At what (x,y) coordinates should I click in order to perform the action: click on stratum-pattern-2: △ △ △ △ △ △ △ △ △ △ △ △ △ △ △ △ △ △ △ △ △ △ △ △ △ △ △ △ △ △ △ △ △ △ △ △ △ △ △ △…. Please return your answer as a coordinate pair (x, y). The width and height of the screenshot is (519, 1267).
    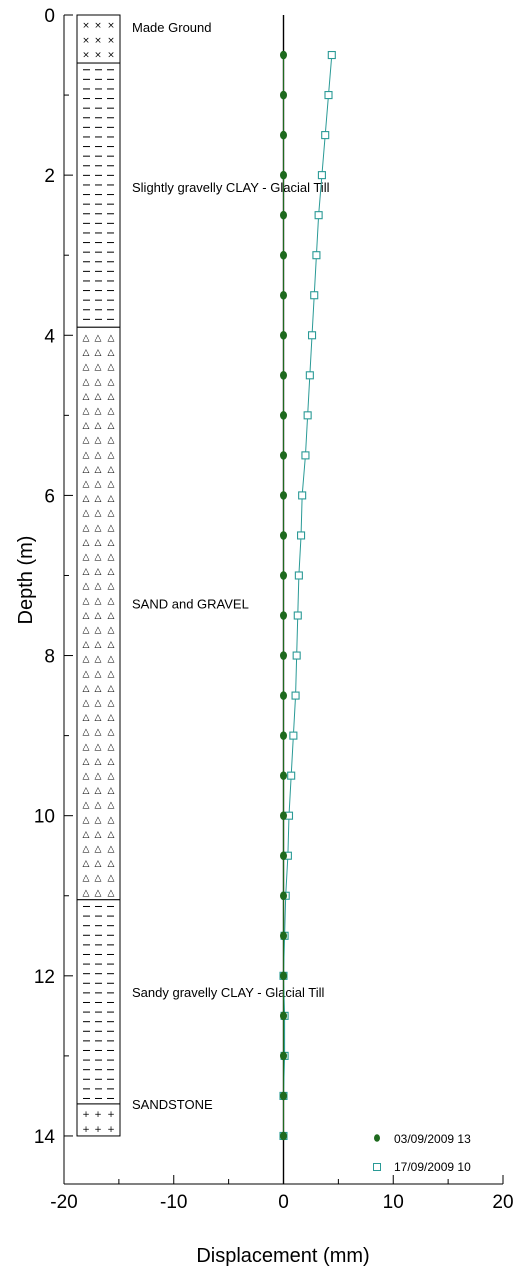
    Looking at the image, I should click on (99, 615).